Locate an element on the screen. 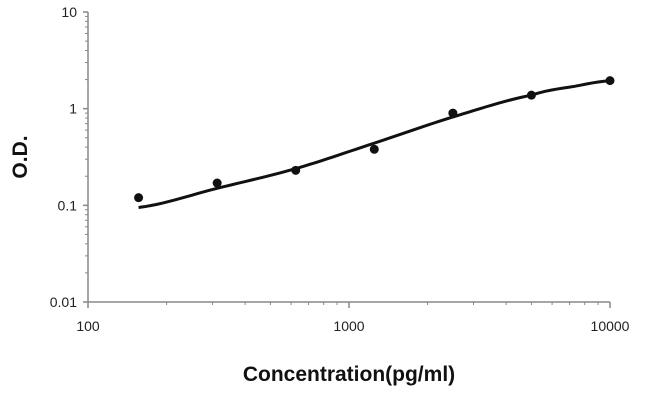 Image resolution: width=650 pixels, height=406 pixels. y-tick-label: 0.01 is located at coordinates (63, 302).